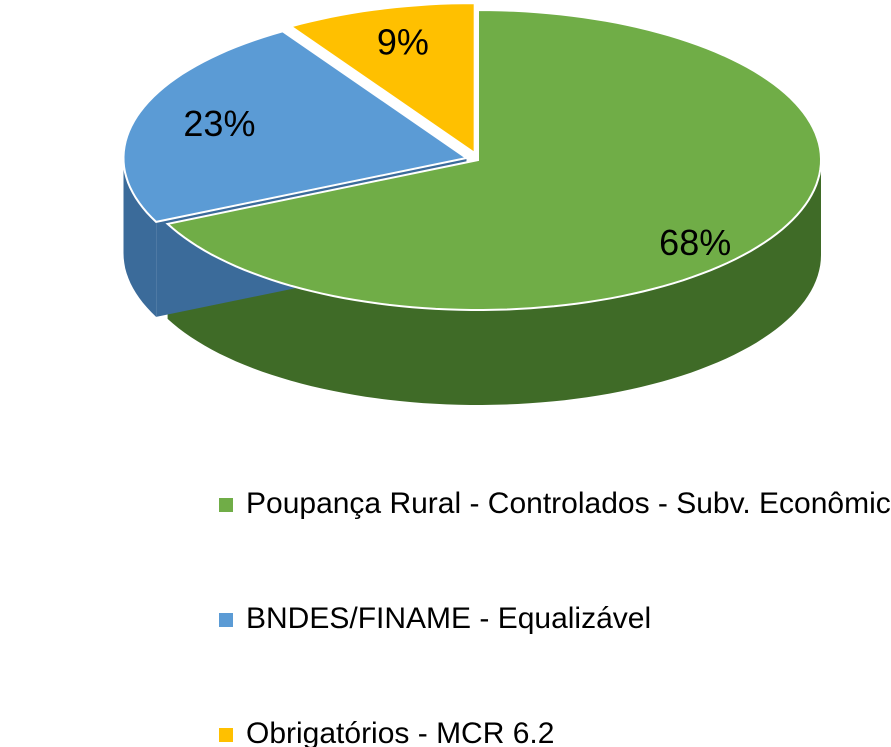 The height and width of the screenshot is (747, 891). What do you see at coordinates (140, 237) in the screenshot?
I see `slice-side` at bounding box center [140, 237].